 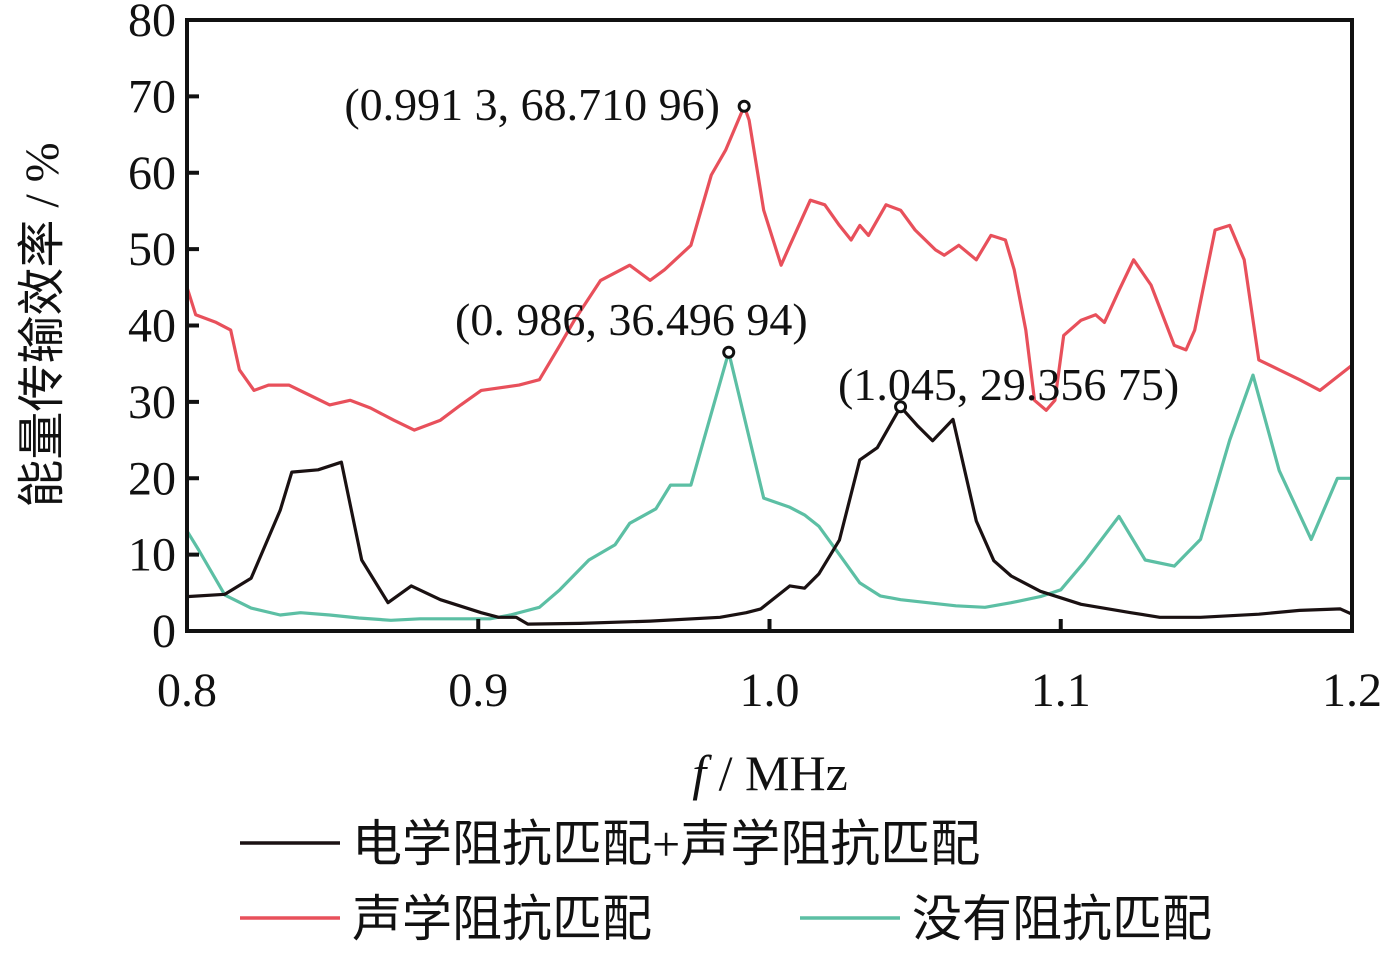 I want to click on y-axis-label: 能量传输效率 / %, so click(x=42, y=324).